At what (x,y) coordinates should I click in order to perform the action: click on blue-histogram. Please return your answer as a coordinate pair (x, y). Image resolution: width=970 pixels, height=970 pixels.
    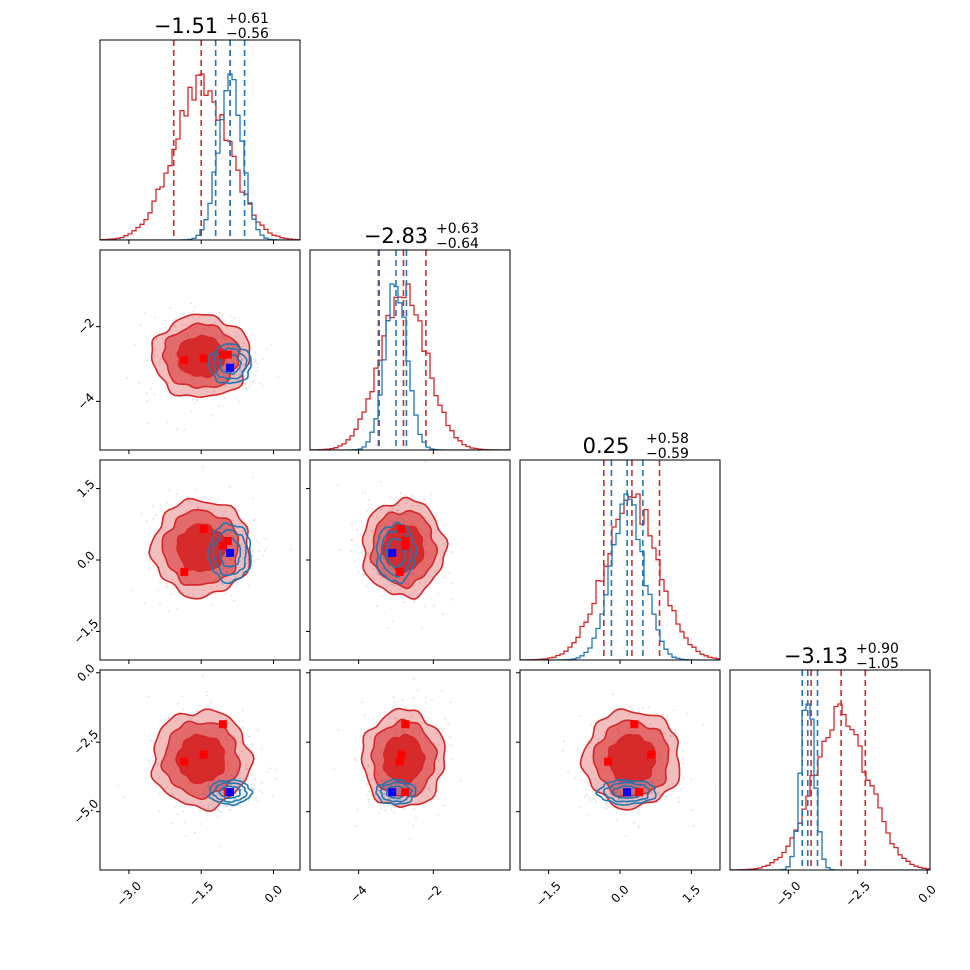
    Looking at the image, I should click on (200, 156).